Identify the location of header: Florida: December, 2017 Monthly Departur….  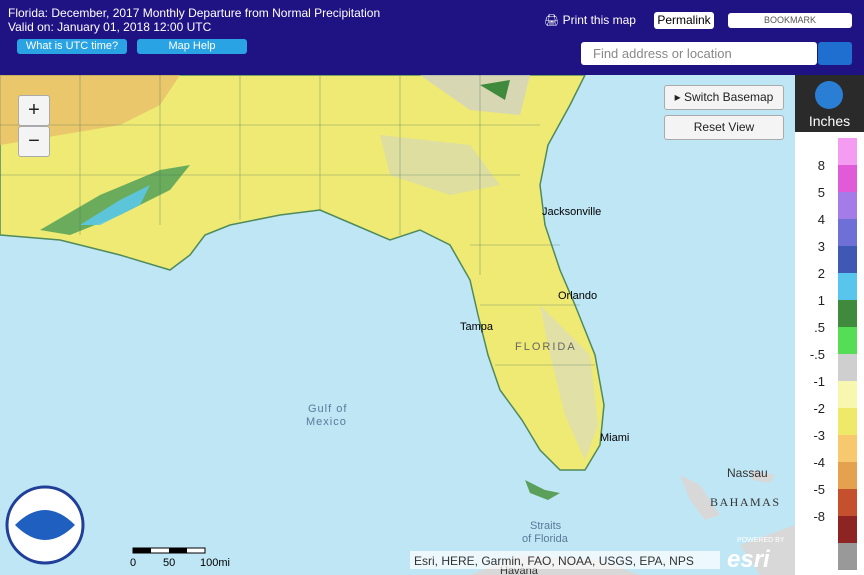
(432, 37).